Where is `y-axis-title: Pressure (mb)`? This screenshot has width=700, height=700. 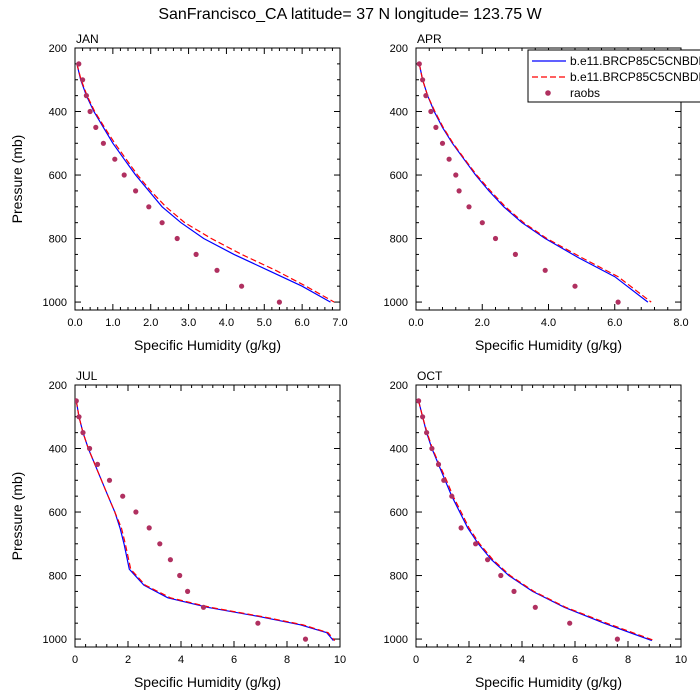
y-axis-title: Pressure (mb) is located at coordinates (17, 516).